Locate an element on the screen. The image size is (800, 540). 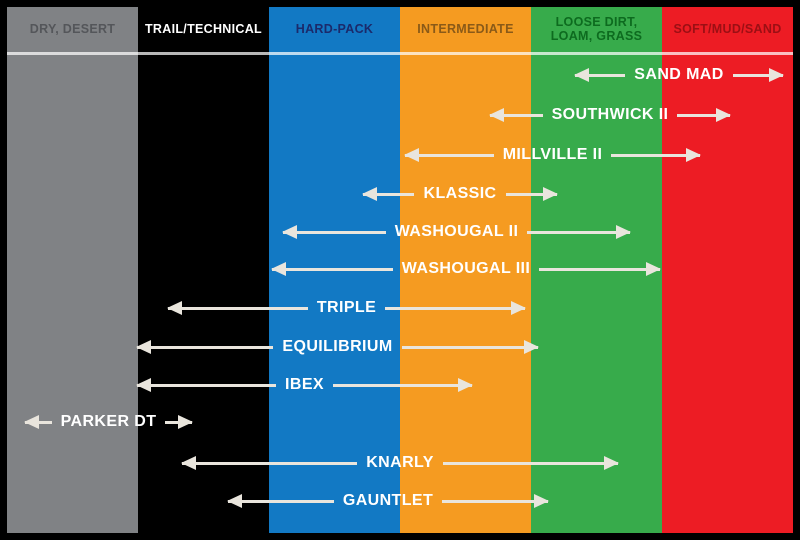
tire-range-row: WASHOUGAL II is located at coordinates (456, 232).